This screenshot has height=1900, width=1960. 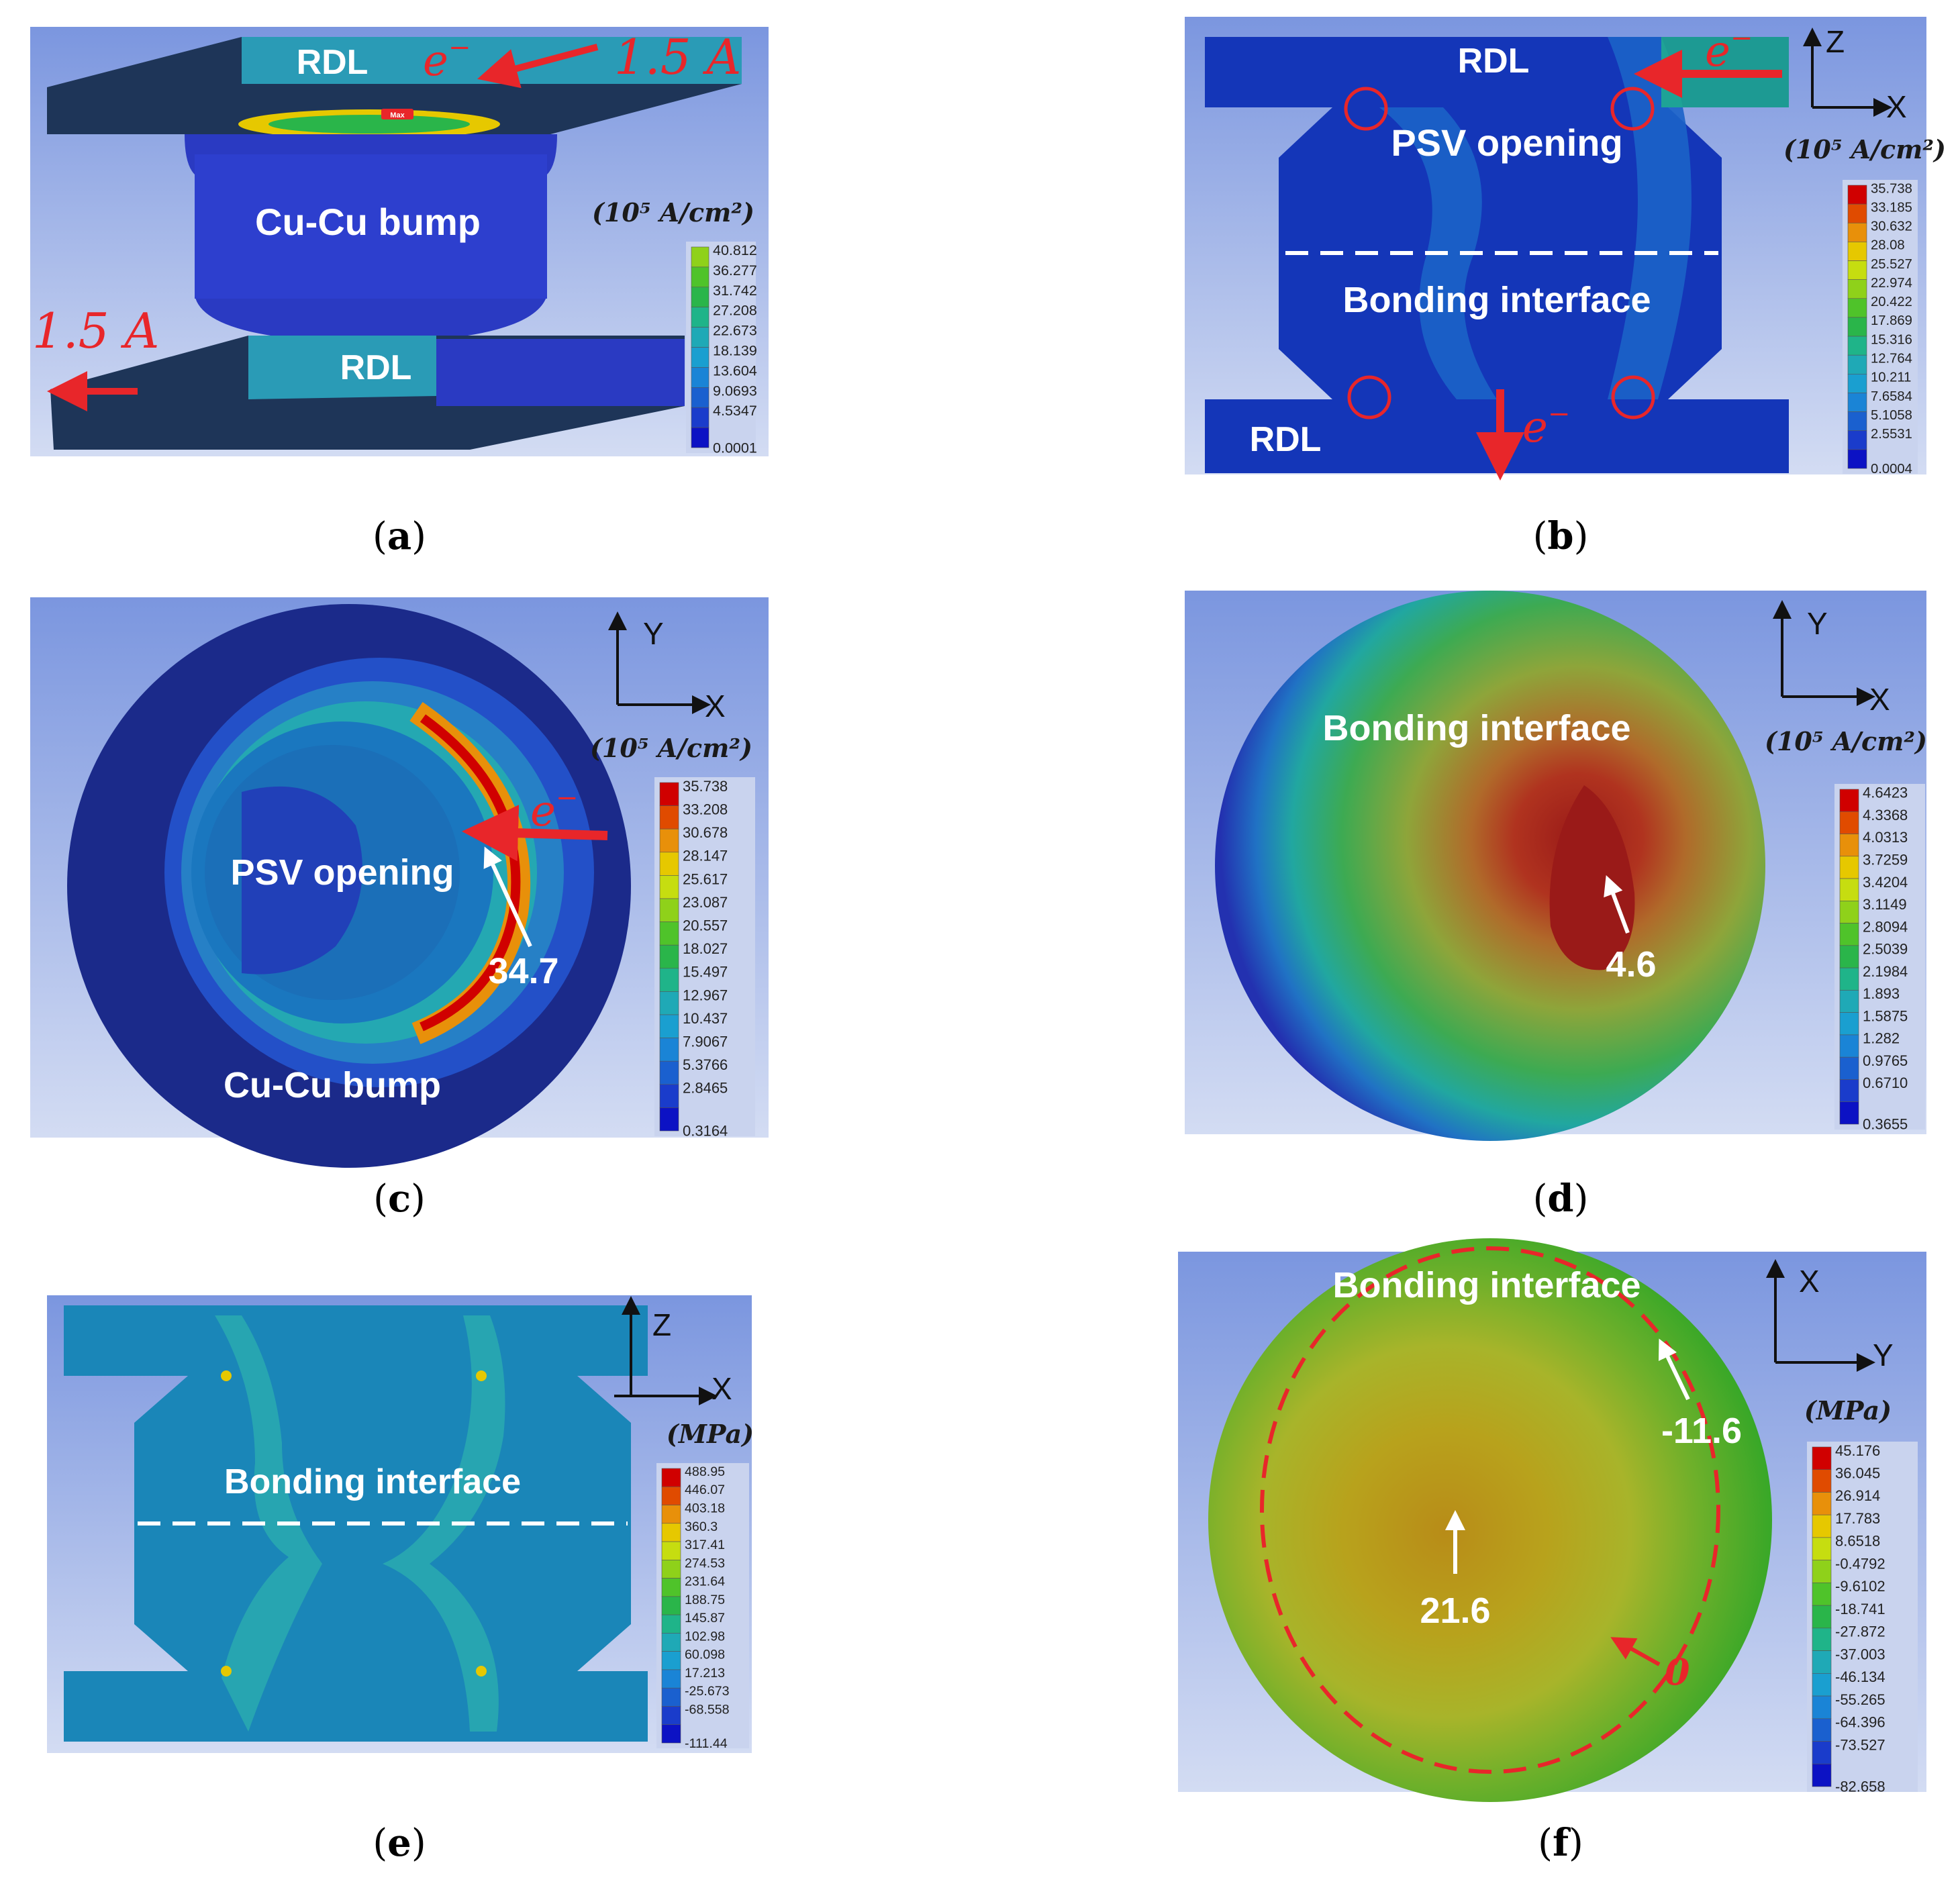 I want to click on panel-f-axis-h-label: Y, so click(x=1884, y=1355).